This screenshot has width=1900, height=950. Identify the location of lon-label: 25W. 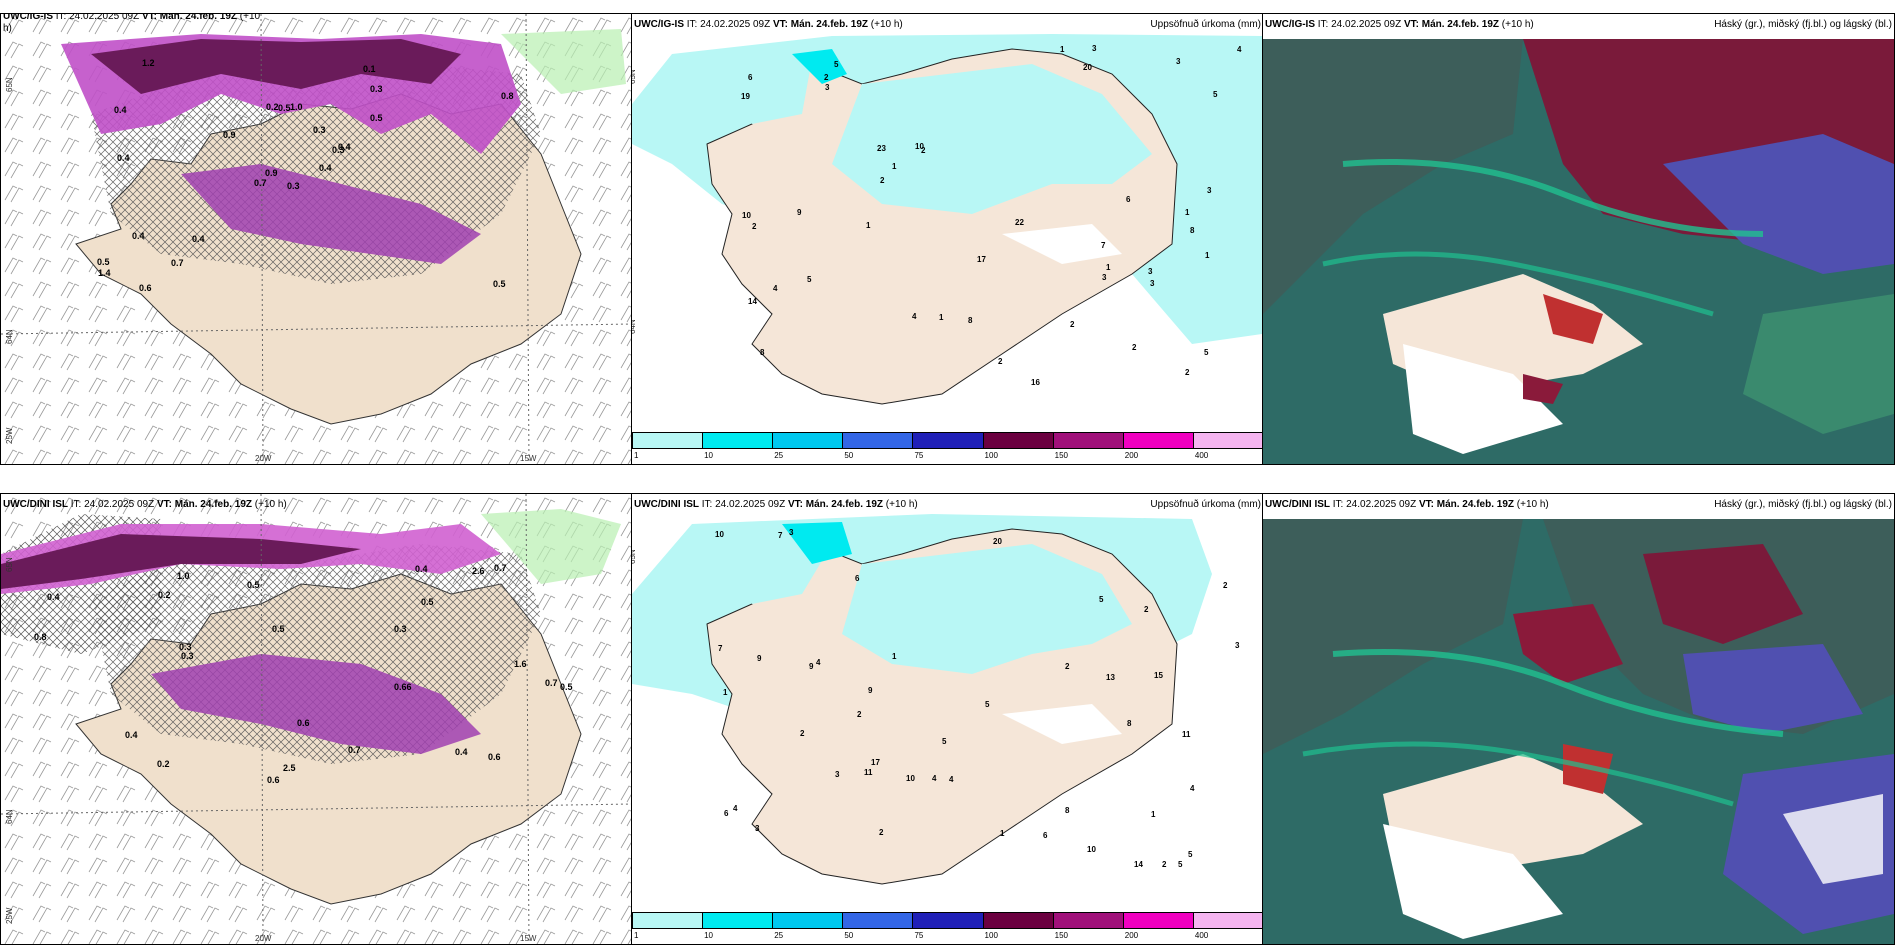
(9, 435).